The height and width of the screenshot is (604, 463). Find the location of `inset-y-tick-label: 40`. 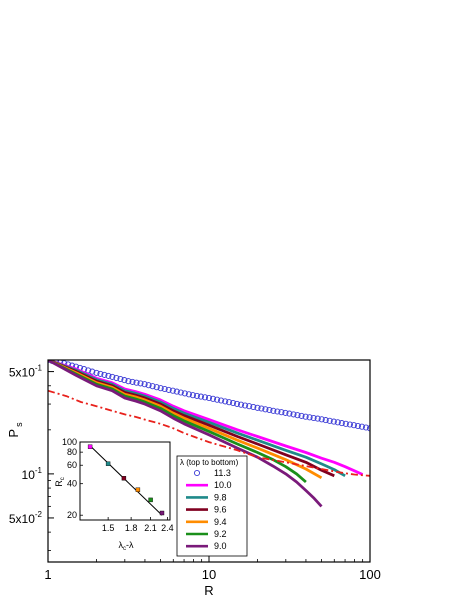

inset-y-tick-label: 40 is located at coordinates (72, 484).